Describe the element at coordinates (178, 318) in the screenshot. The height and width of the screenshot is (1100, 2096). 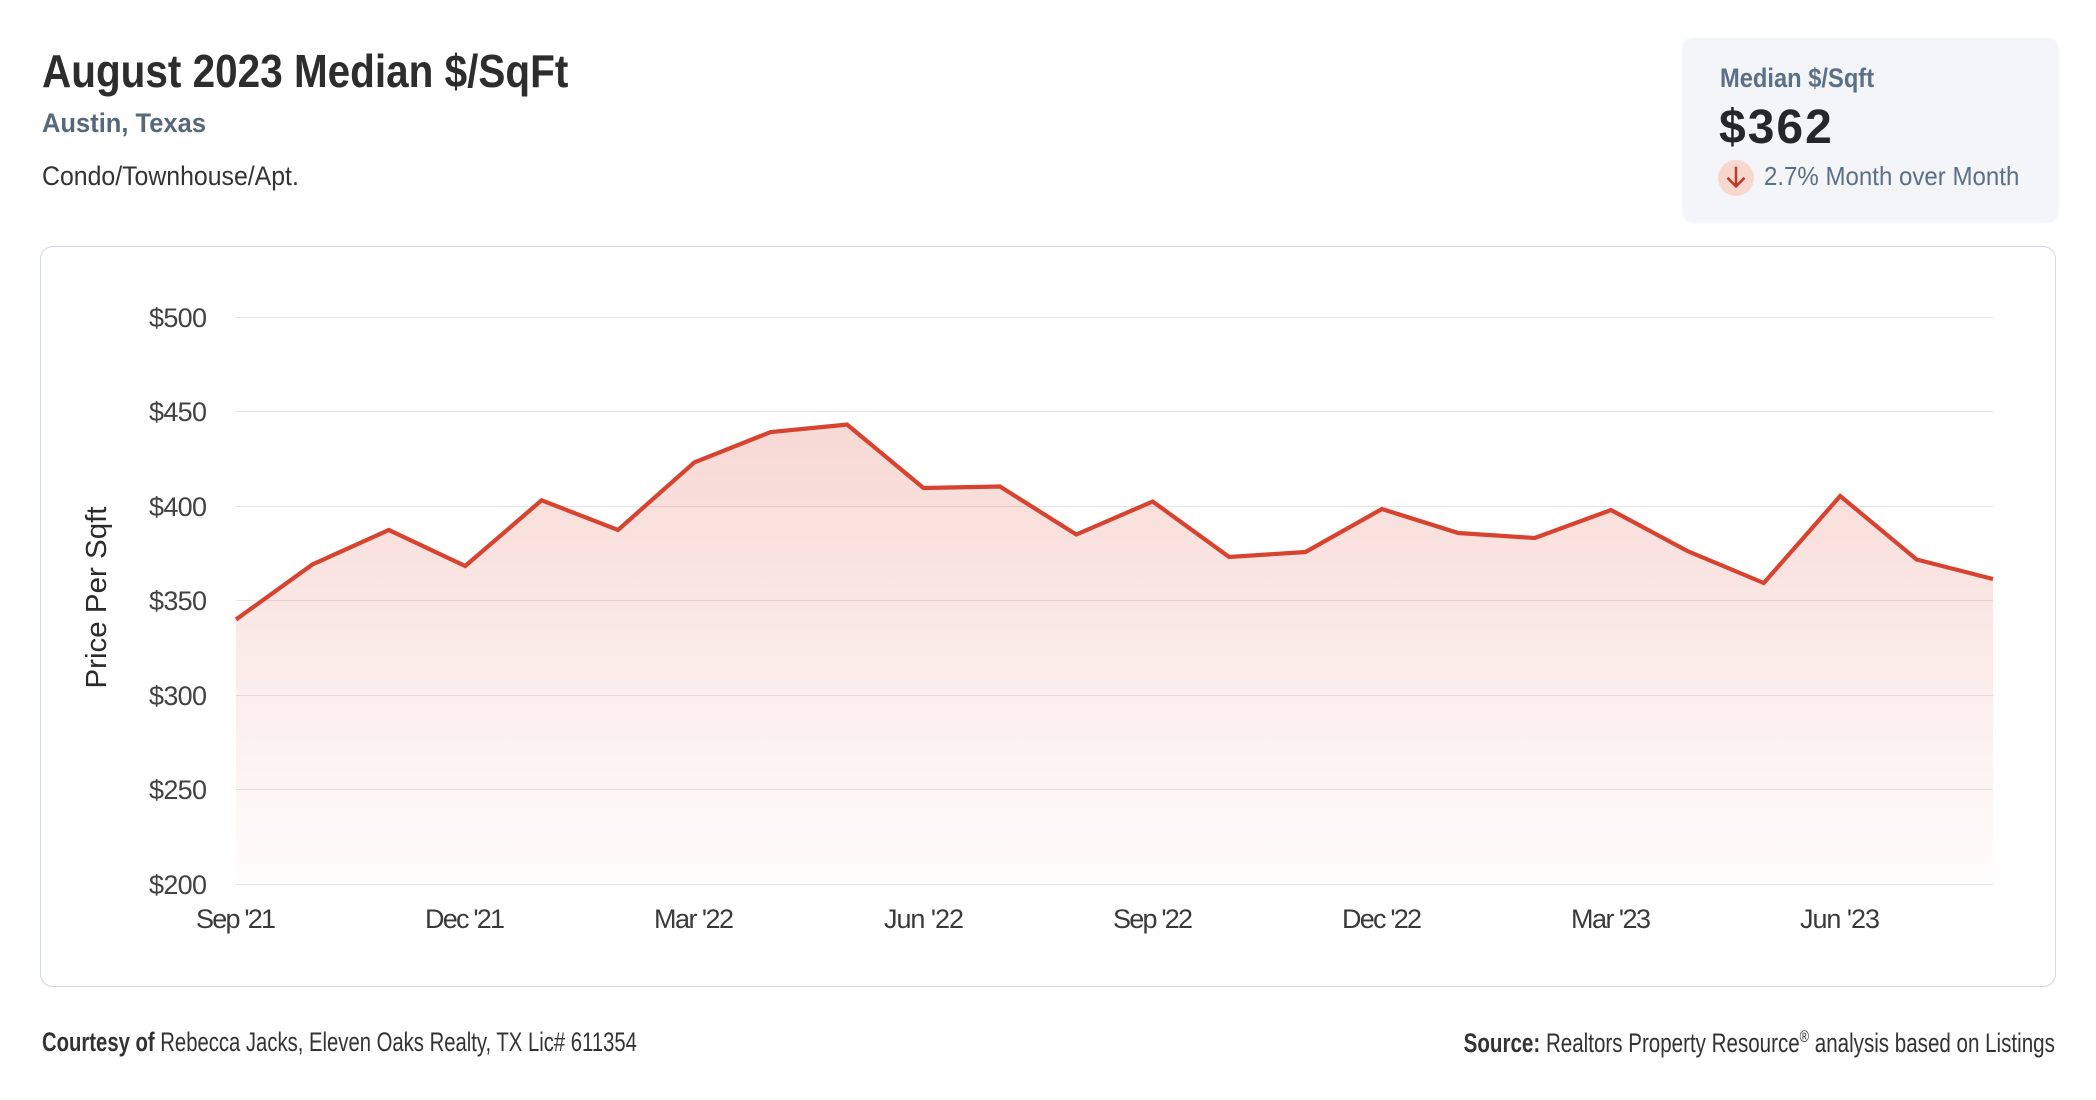
I see `svg-text: $500` at that location.